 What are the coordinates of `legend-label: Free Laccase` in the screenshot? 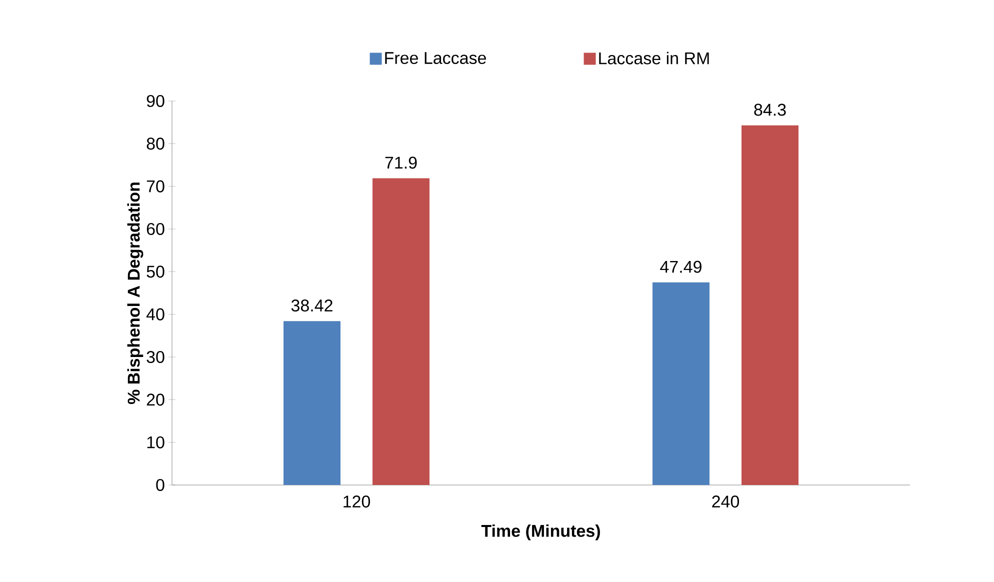 It's located at (435, 58).